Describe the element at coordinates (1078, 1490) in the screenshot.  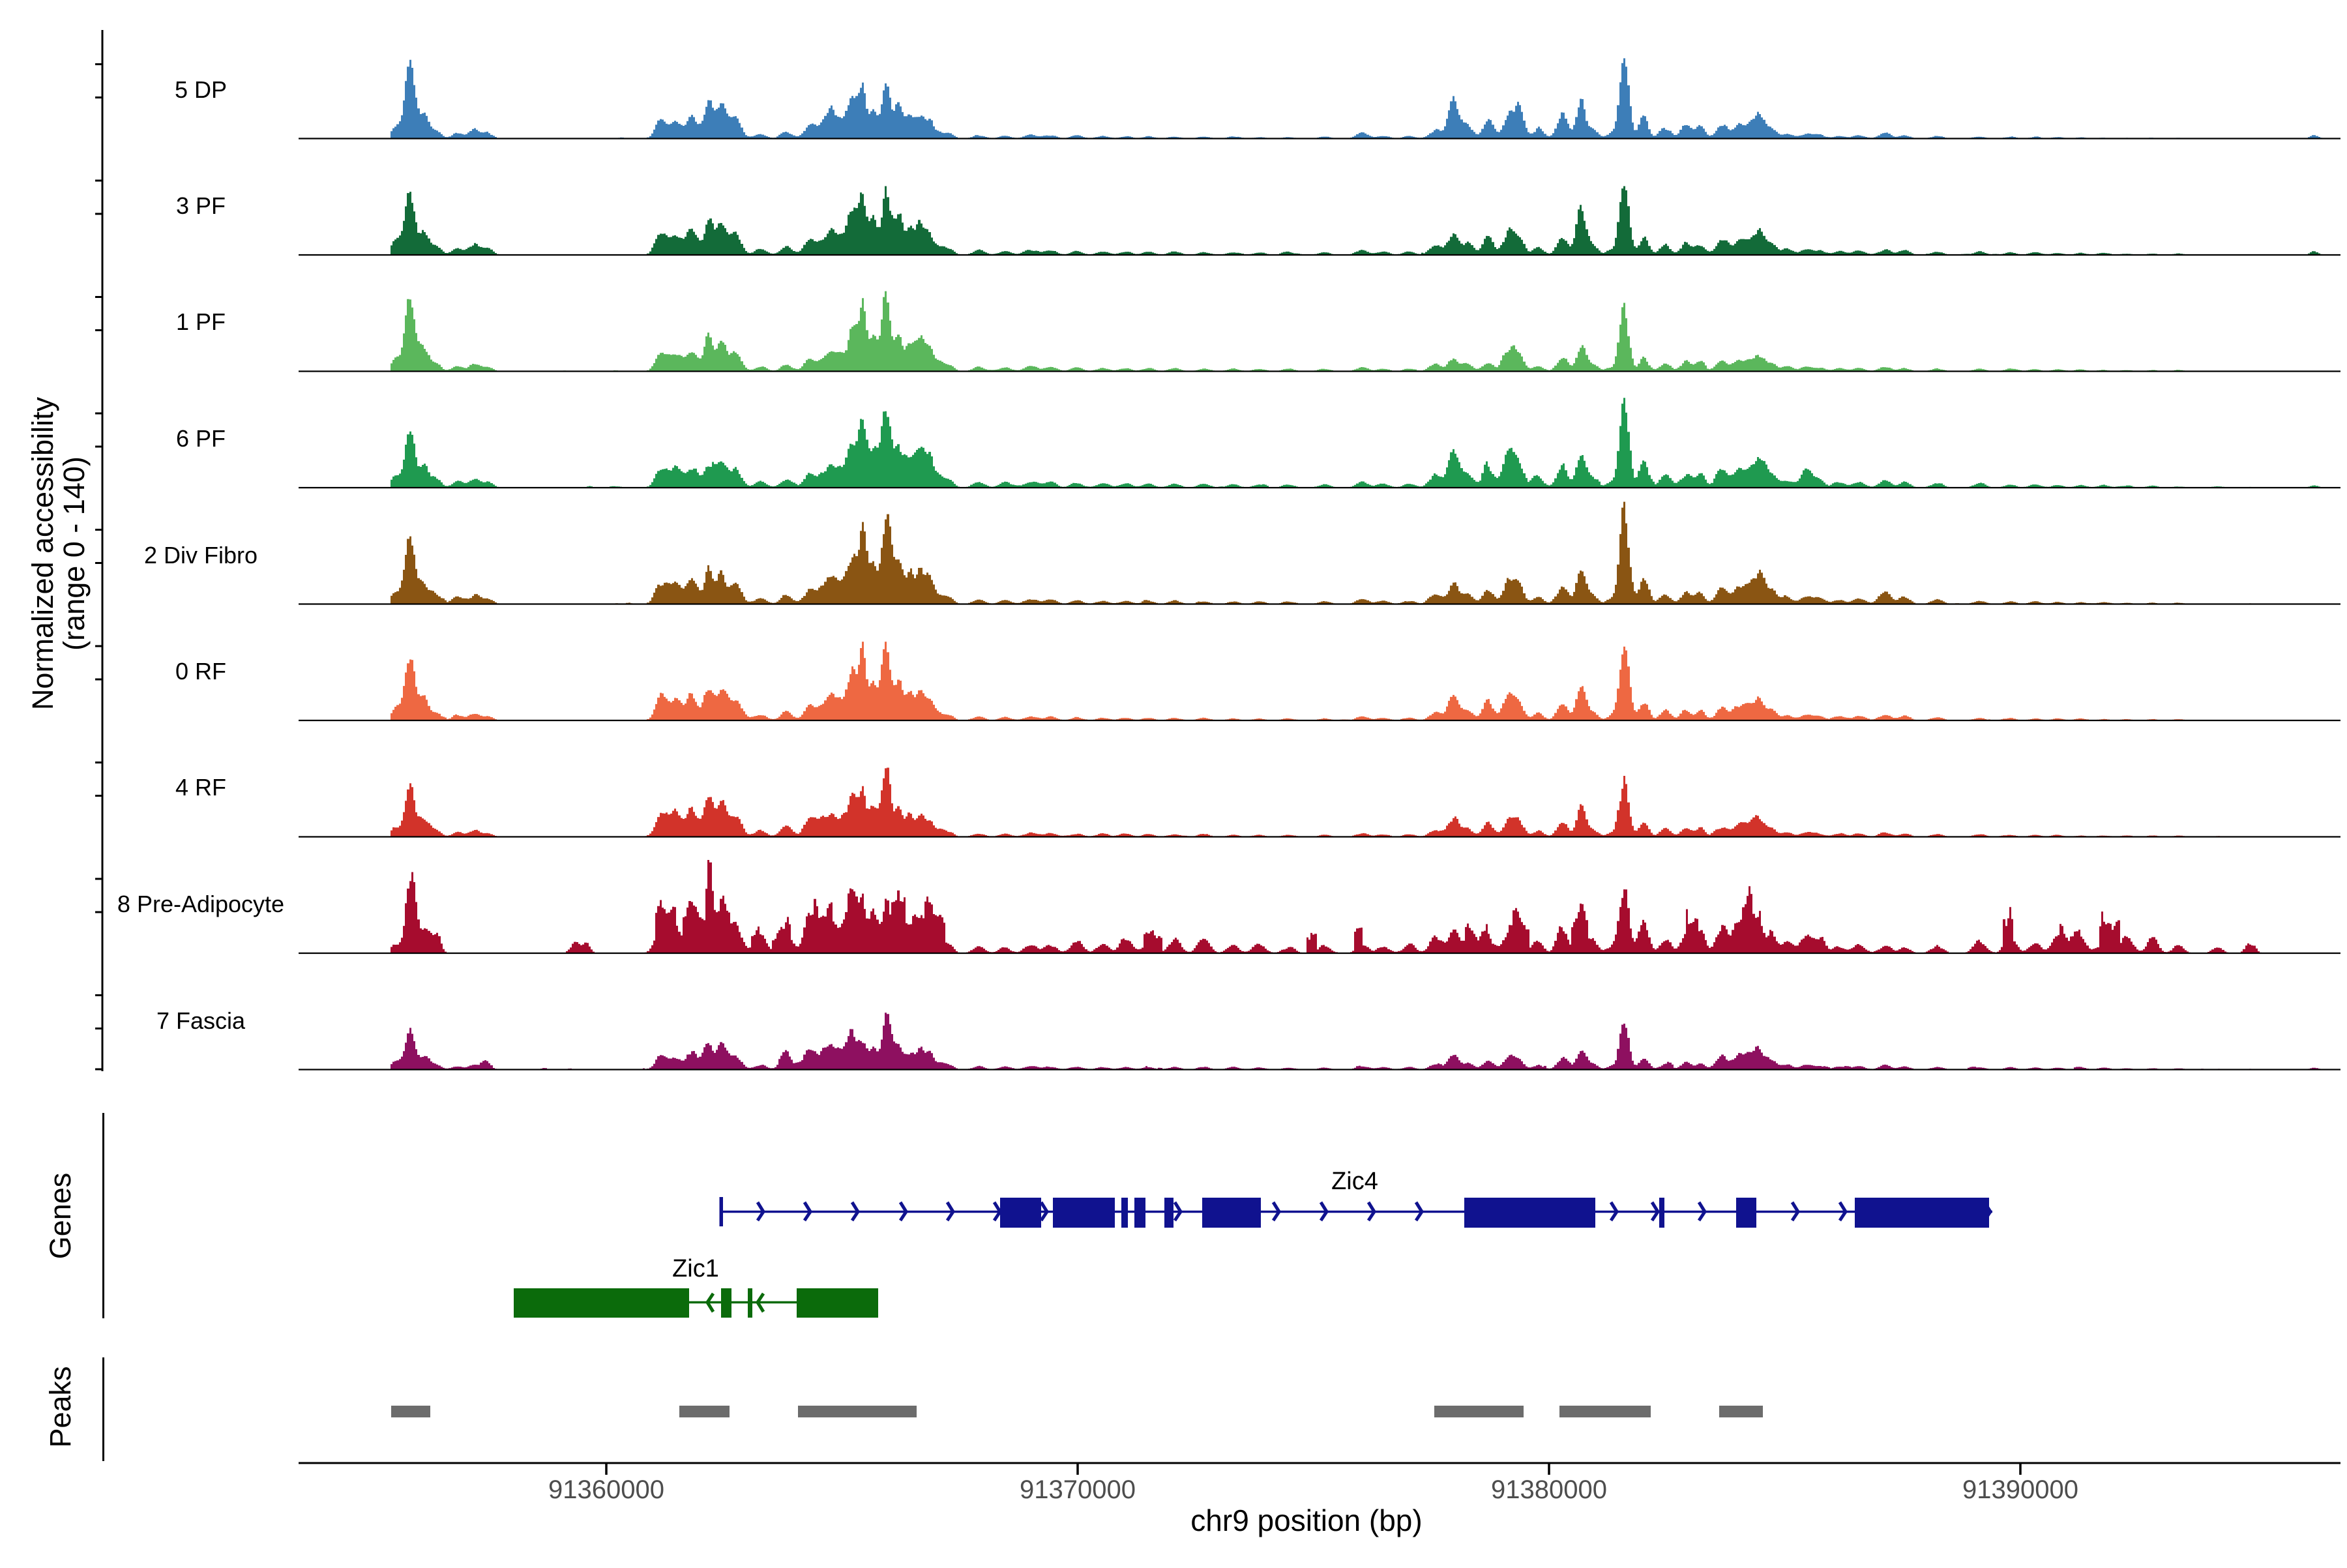
I see `svg-text: 91370000` at that location.